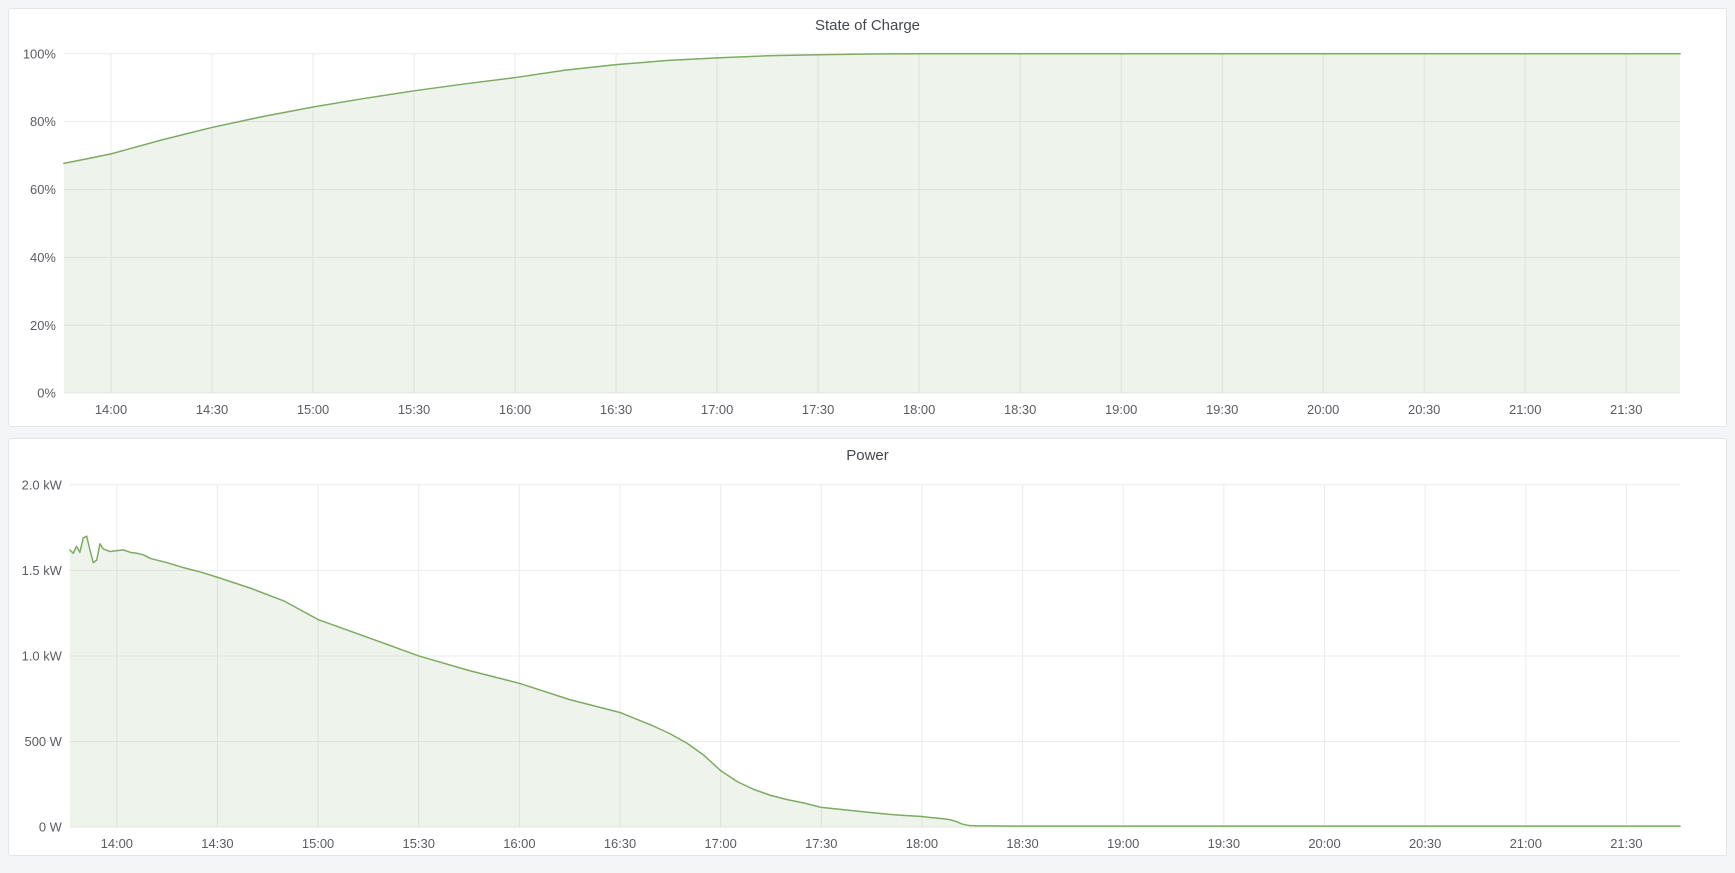 This screenshot has width=1735, height=873. What do you see at coordinates (43, 121) in the screenshot?
I see `y-tick-label: 80%` at bounding box center [43, 121].